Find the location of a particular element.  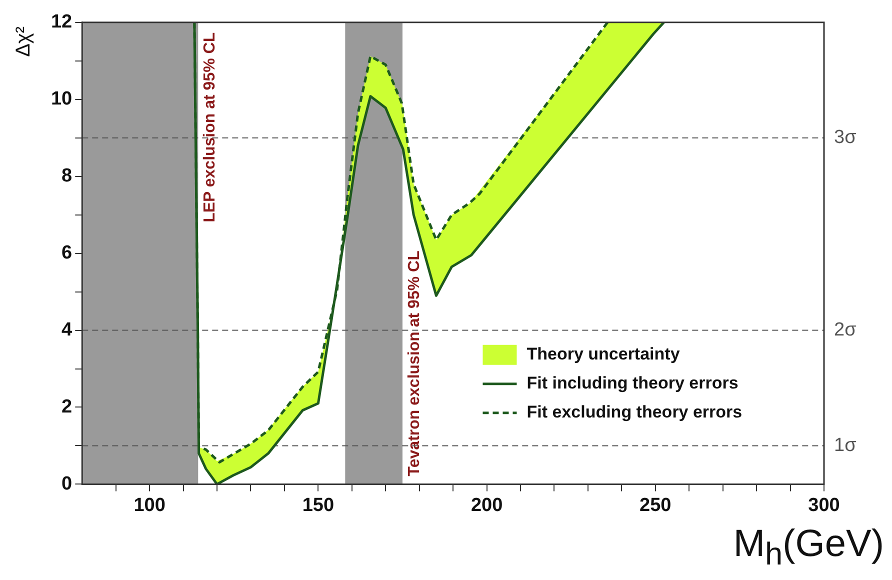

y-tick-label: 8 is located at coordinates (67, 176).